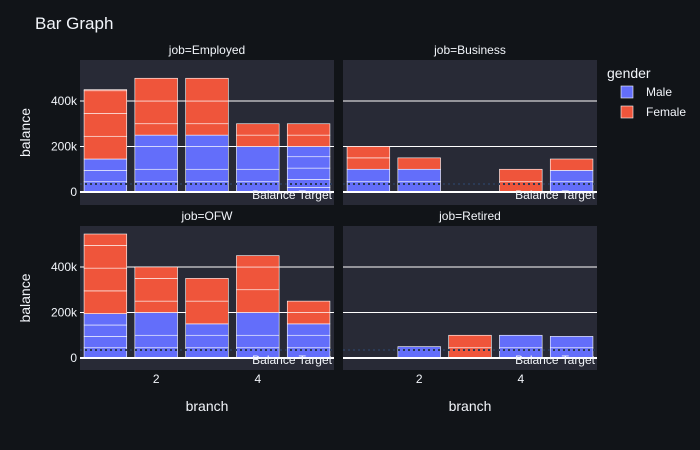 This screenshot has width=700, height=450. What do you see at coordinates (469, 216) in the screenshot?
I see `panel-title: job=Retired` at bounding box center [469, 216].